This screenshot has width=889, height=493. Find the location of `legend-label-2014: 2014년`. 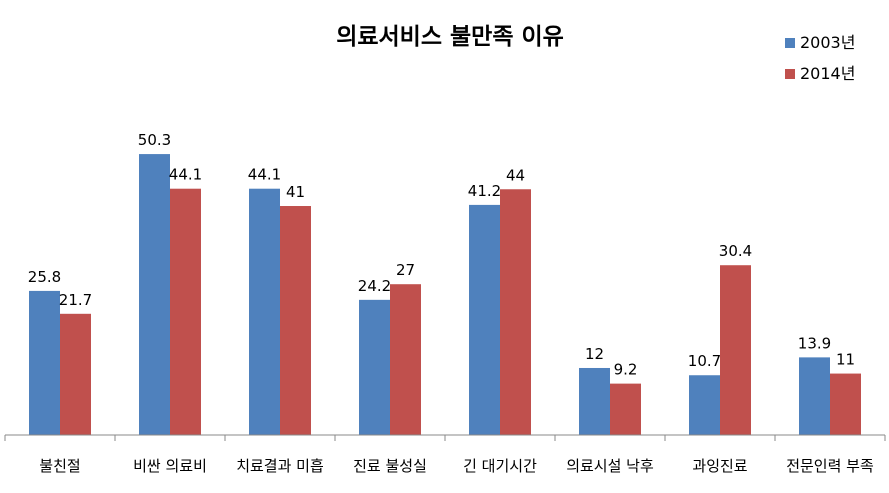

legend-label-2014: 2014년 is located at coordinates (827, 73).